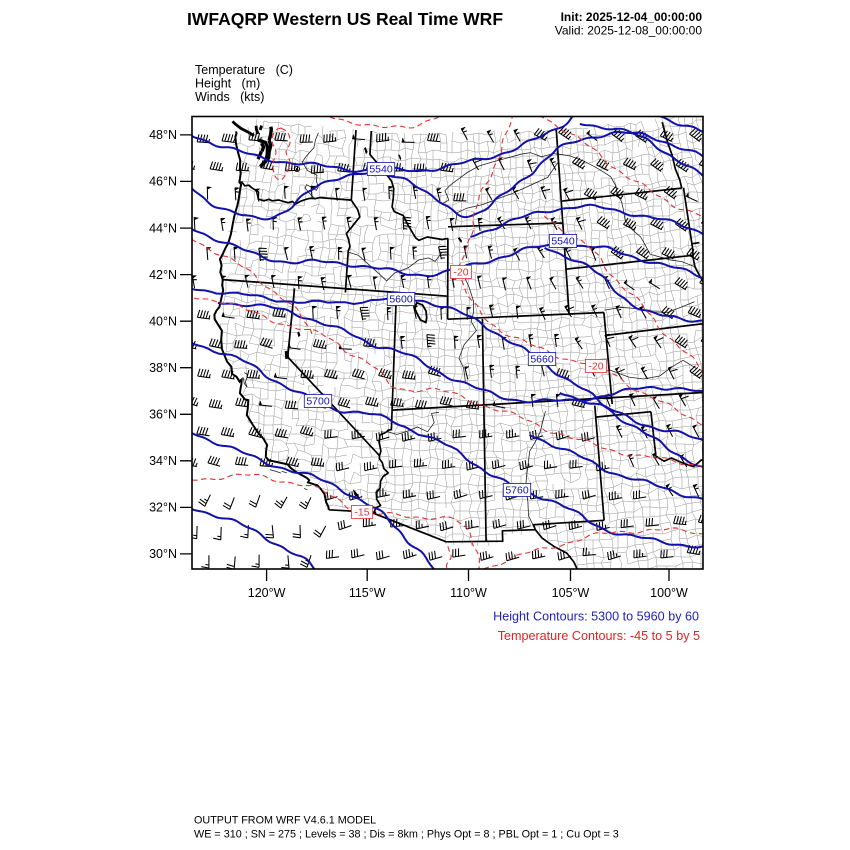 This screenshot has height=850, width=850. What do you see at coordinates (401, 300) in the screenshot?
I see `svg-text: 5600` at bounding box center [401, 300].